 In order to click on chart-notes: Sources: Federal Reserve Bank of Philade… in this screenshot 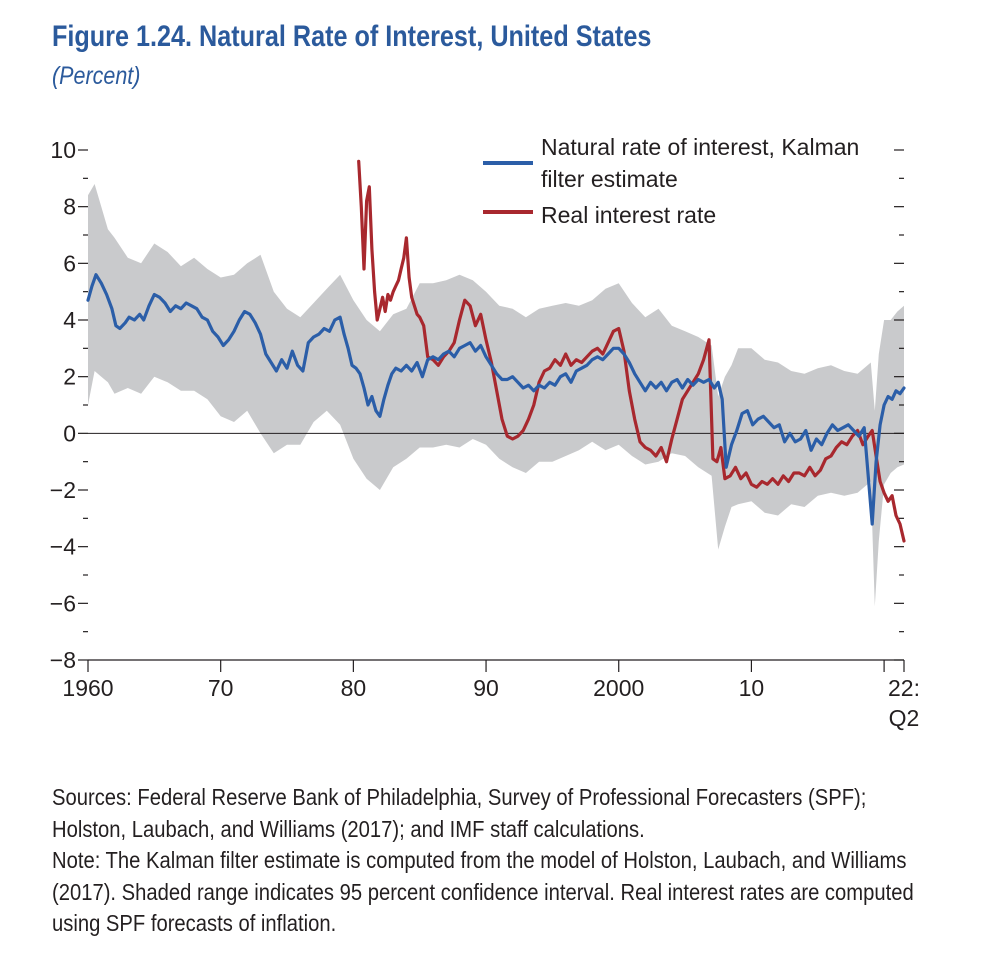, I will do `click(486, 861)`.